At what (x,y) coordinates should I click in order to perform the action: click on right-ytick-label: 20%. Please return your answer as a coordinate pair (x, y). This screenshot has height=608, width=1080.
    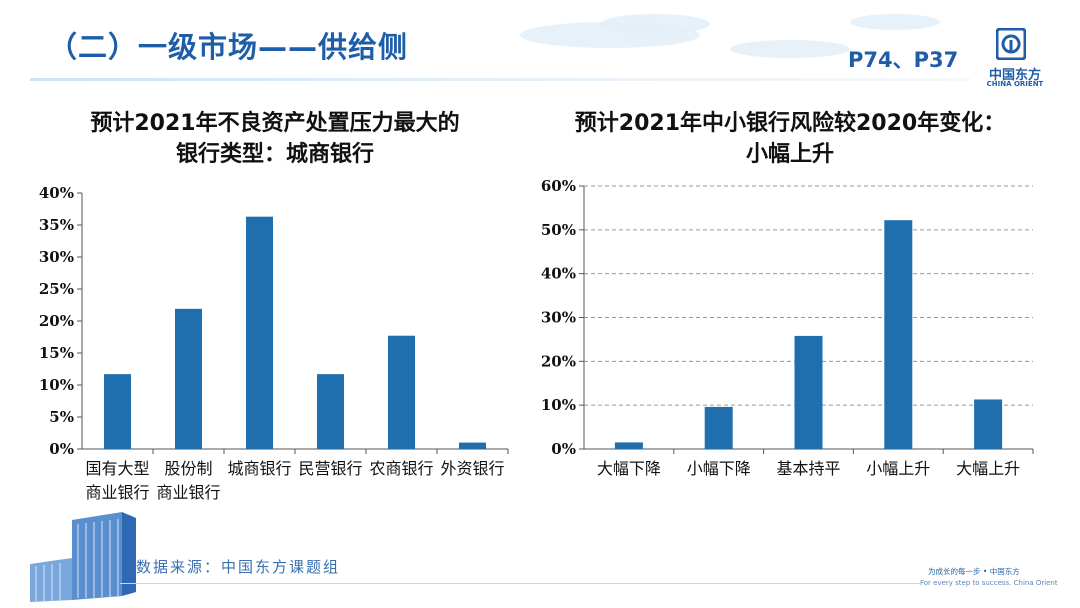
    Looking at the image, I should click on (558, 361).